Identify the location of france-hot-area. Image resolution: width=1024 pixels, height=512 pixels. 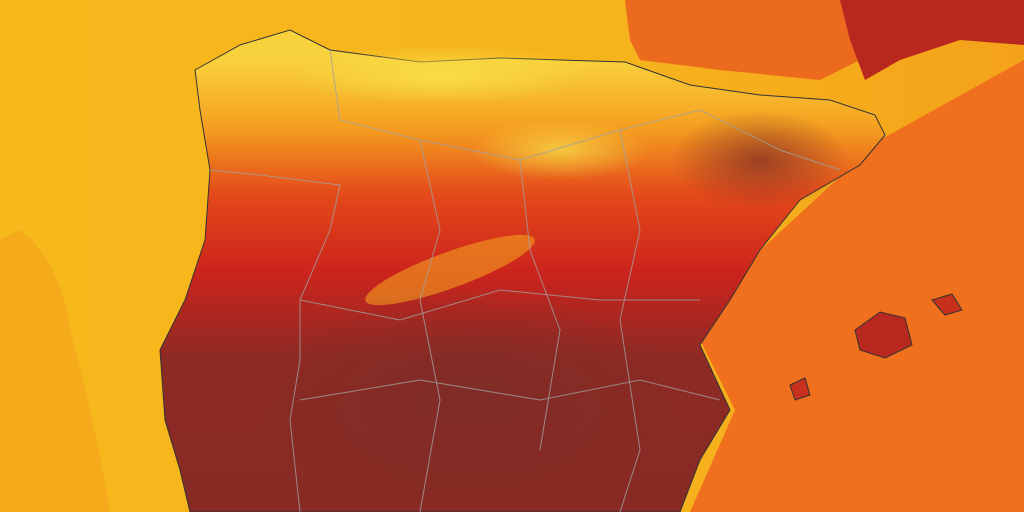
(932, 40).